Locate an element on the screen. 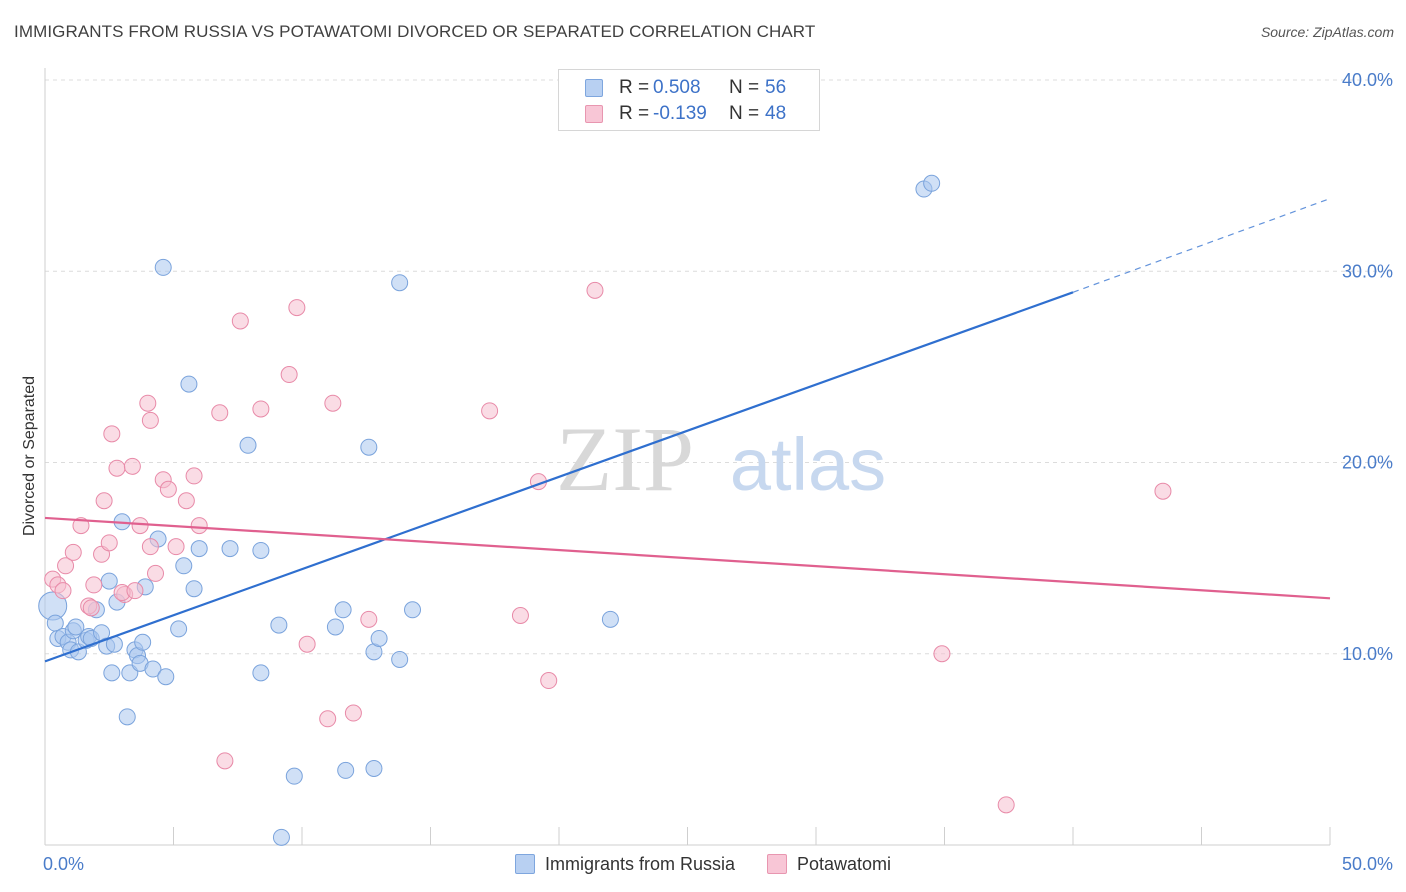 Image resolution: width=1406 pixels, height=892 pixels. series-legend: Immigrants from Russia Potawatomi is located at coordinates (703, 864).